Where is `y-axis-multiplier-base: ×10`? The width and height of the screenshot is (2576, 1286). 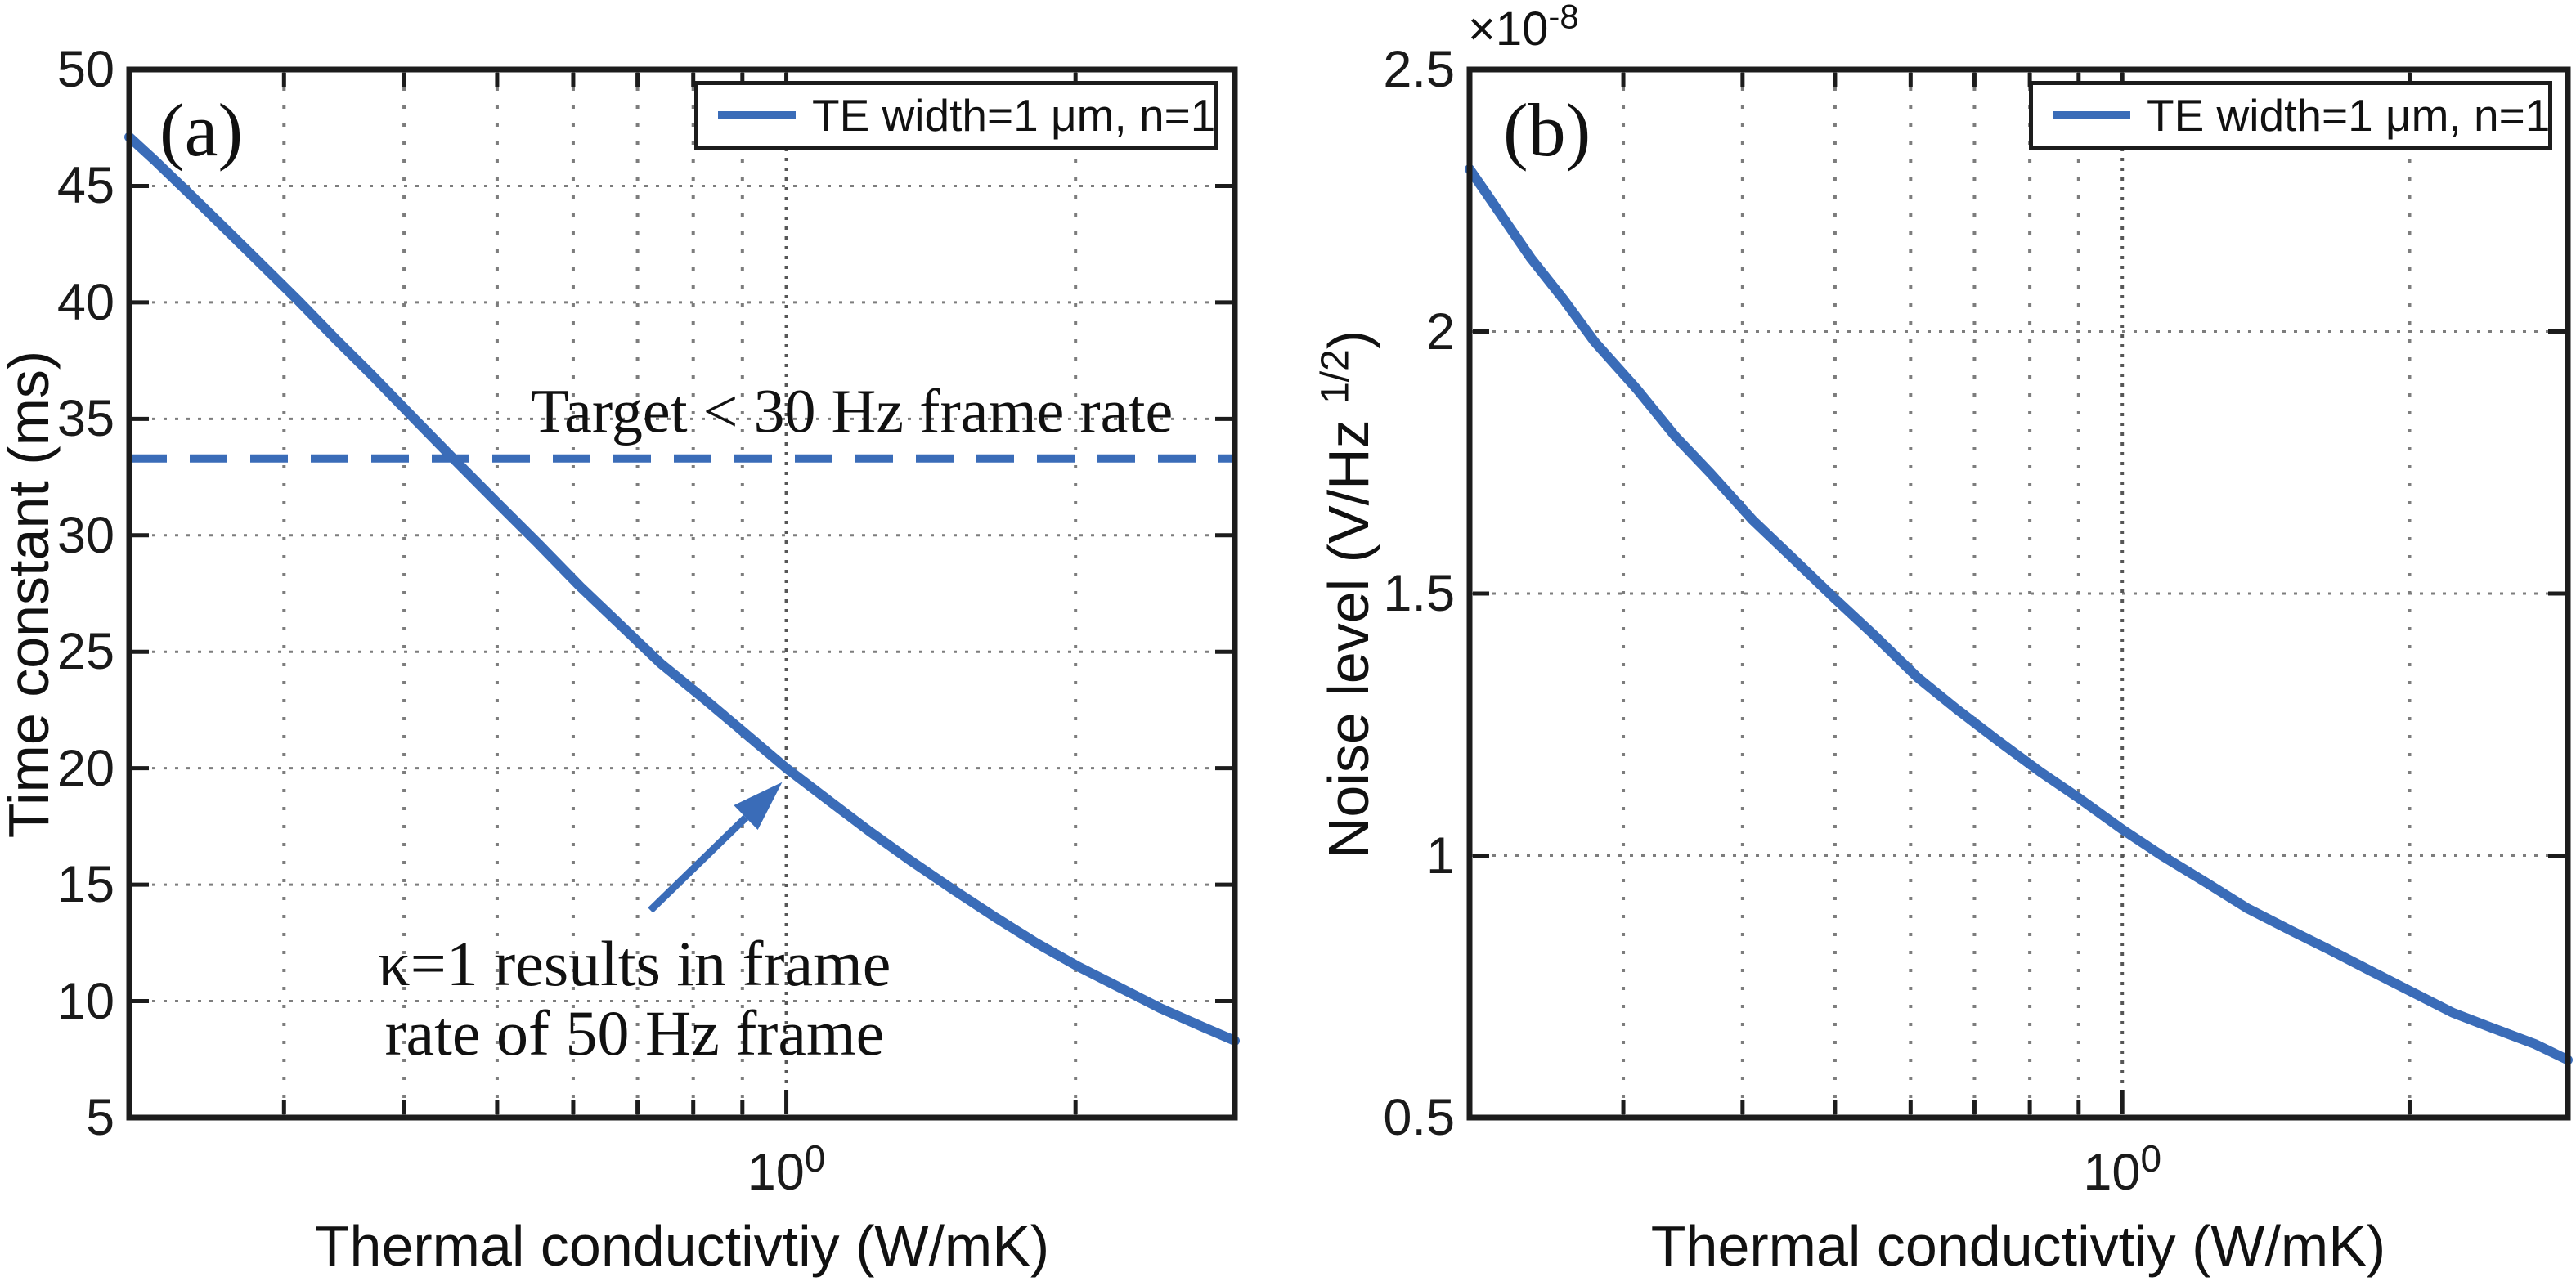
y-axis-multiplier-base: ×10 is located at coordinates (1508, 29).